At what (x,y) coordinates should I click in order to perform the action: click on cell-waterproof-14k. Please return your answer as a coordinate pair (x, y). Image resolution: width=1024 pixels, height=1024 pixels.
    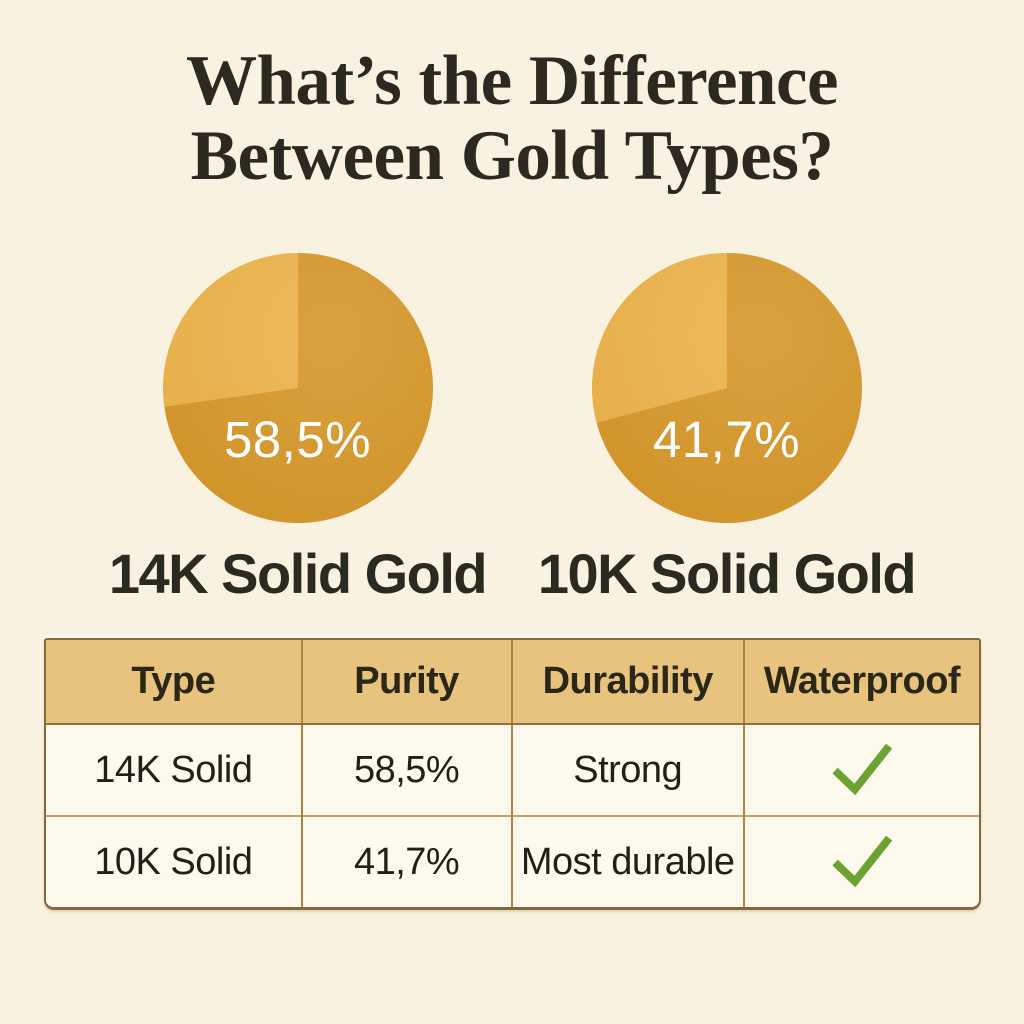
    Looking at the image, I should click on (860, 770).